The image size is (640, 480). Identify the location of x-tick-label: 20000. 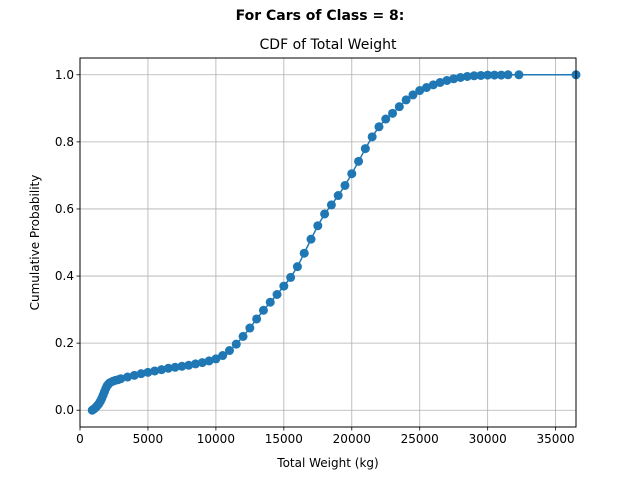
(352, 439).